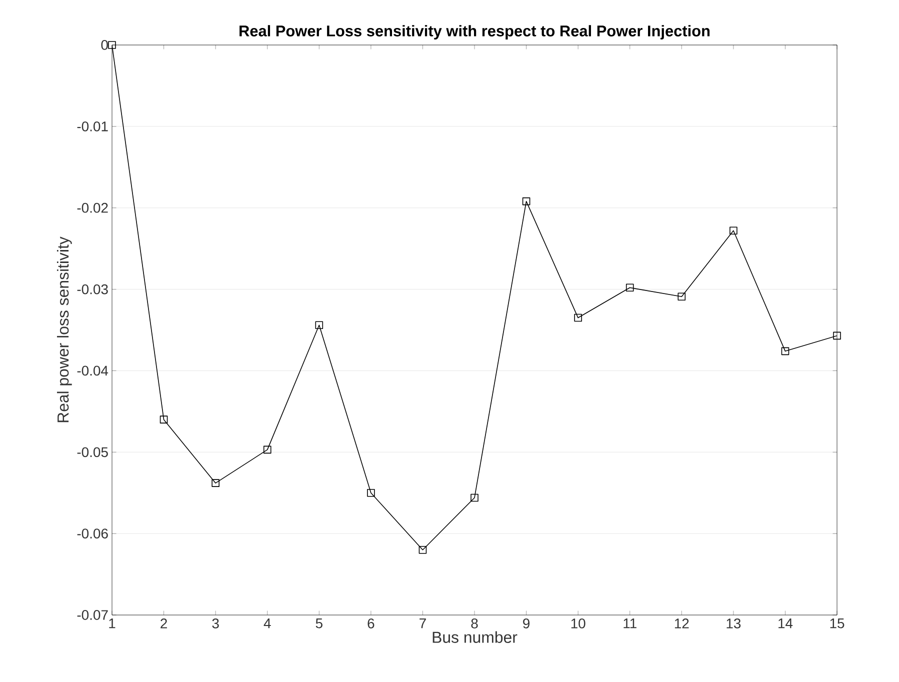 The width and height of the screenshot is (899, 682). What do you see at coordinates (104, 45) in the screenshot?
I see `y-tick-label: 0` at bounding box center [104, 45].